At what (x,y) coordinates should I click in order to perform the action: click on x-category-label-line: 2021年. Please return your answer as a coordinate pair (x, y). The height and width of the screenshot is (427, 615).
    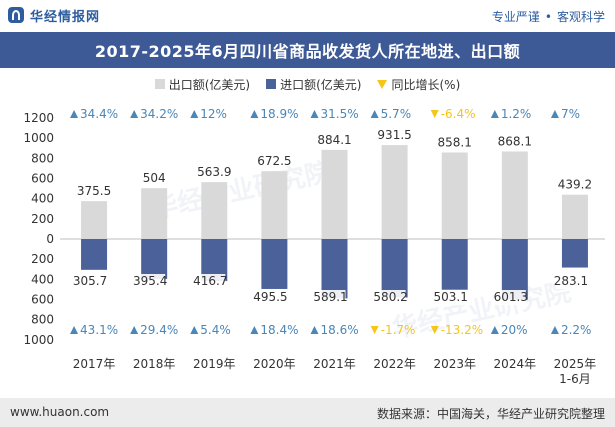
    Looking at the image, I should click on (334, 364).